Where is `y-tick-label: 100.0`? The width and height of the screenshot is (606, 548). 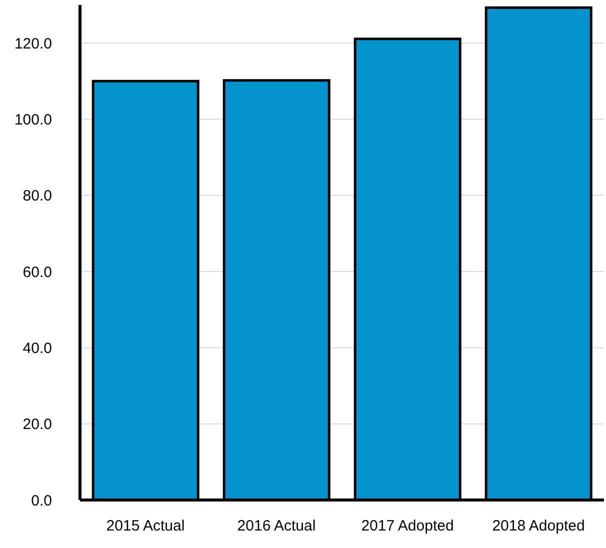 y-tick-label: 100.0 is located at coordinates (33, 120).